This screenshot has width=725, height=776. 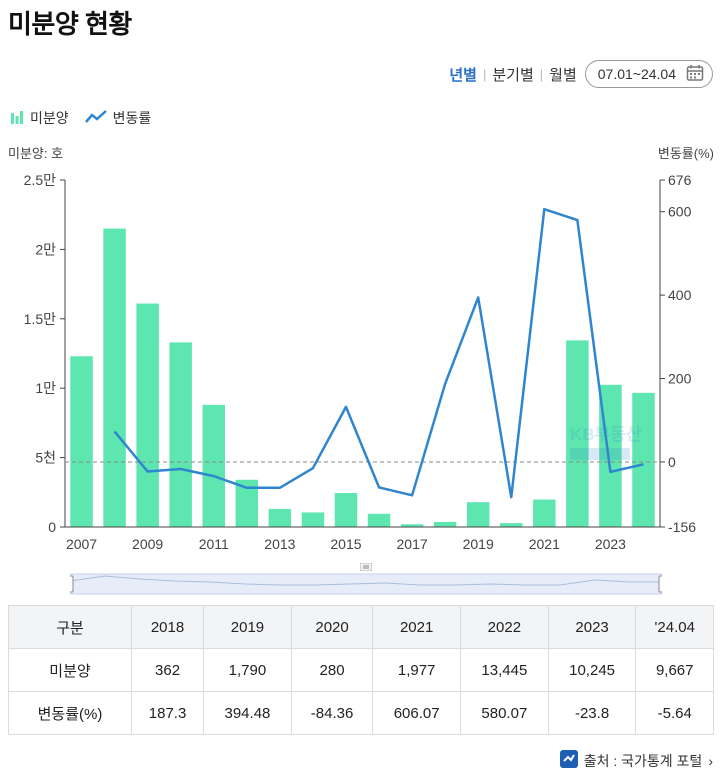 What do you see at coordinates (592, 670) in the screenshot?
I see `table-cell: 10,245` at bounding box center [592, 670].